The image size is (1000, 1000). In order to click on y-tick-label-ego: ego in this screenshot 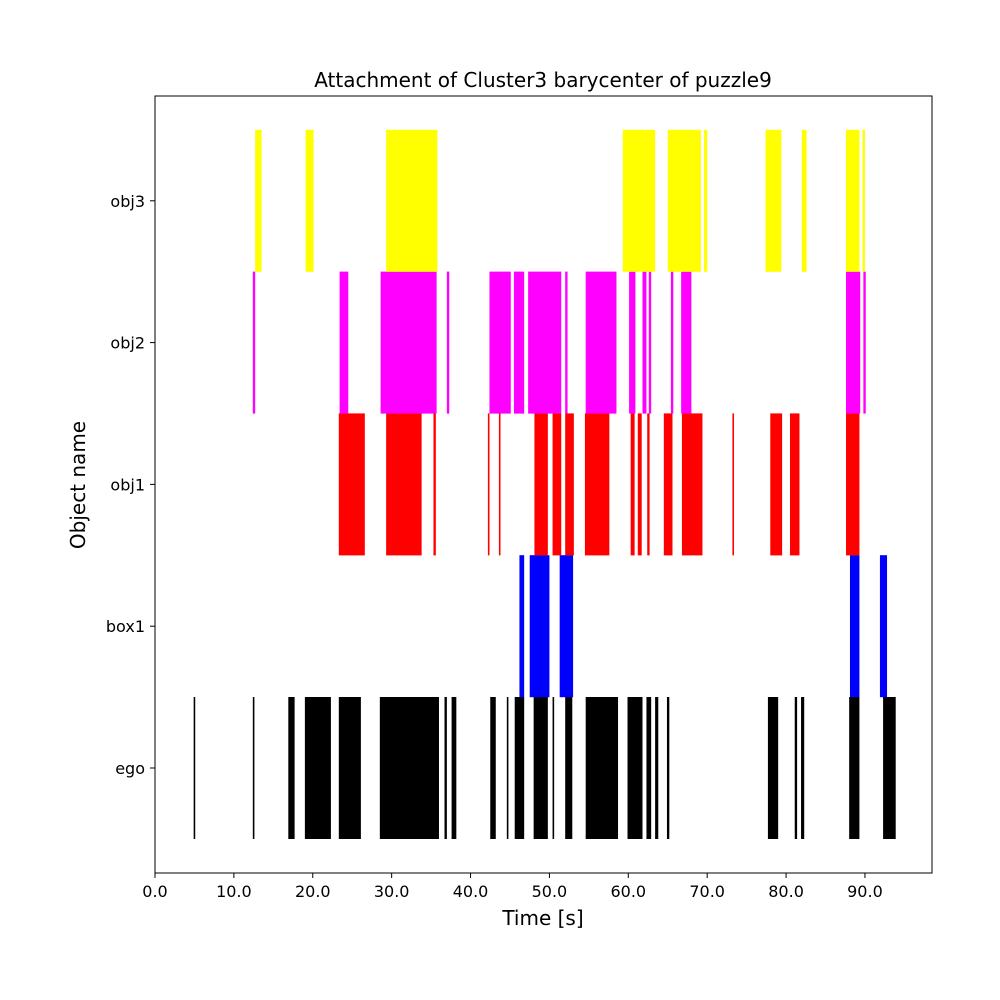, I will do `click(130, 768)`.